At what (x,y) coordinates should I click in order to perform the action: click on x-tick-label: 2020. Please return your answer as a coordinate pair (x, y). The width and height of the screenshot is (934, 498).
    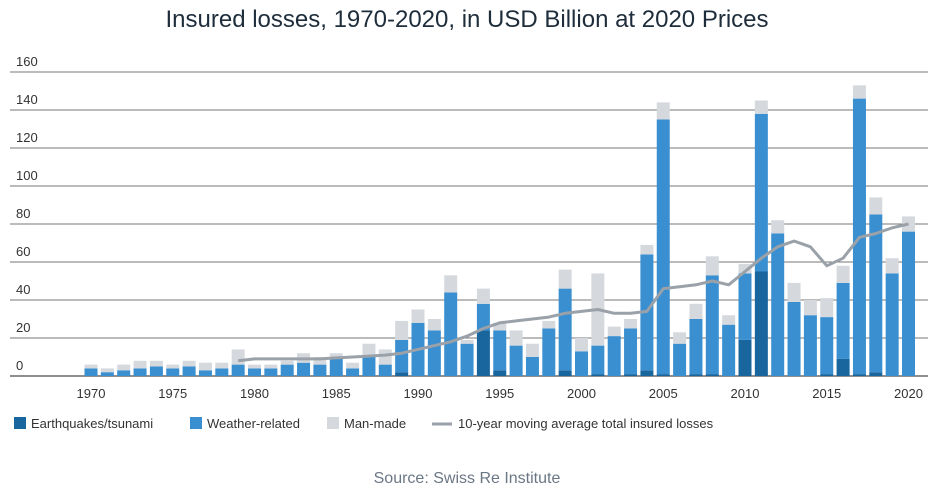
    Looking at the image, I should click on (908, 393).